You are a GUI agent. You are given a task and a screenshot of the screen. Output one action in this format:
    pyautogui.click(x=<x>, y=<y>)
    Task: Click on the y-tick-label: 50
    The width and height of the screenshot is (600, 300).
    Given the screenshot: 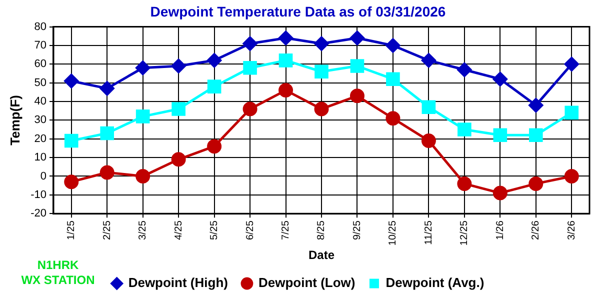 What is the action you would take?
    pyautogui.click(x=40, y=82)
    